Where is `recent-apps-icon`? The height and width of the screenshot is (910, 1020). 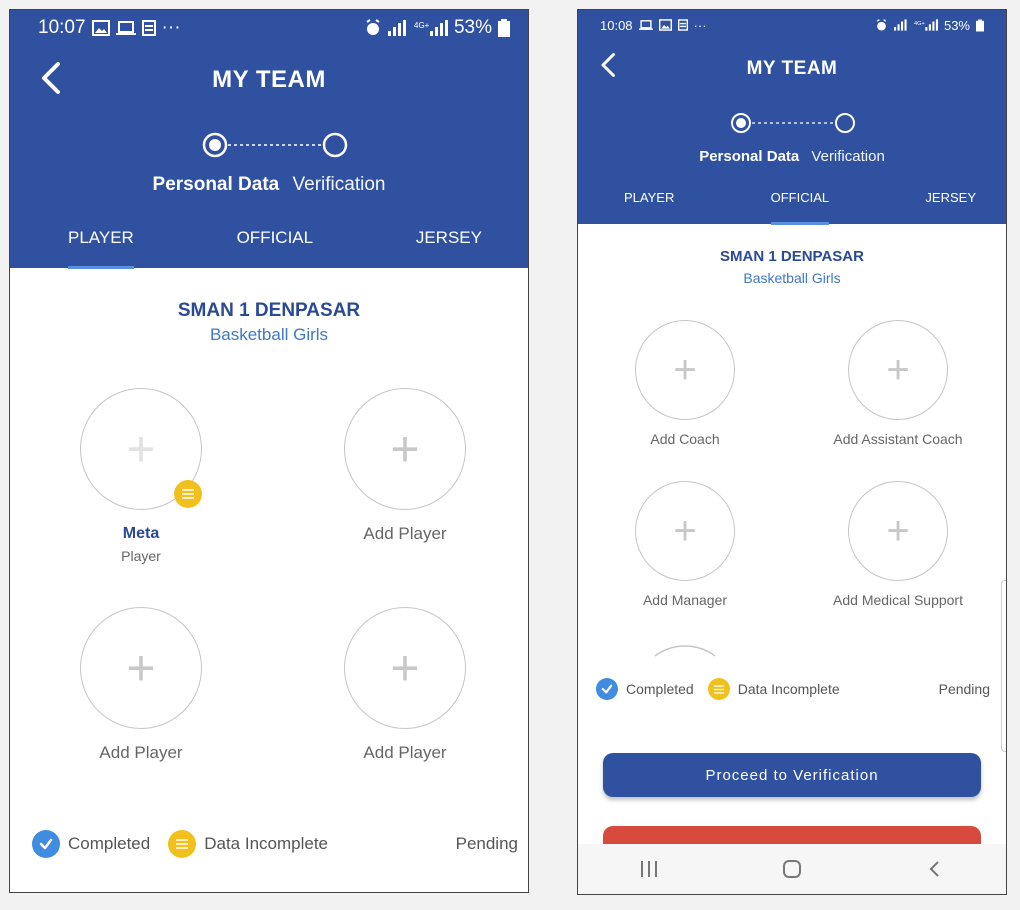 recent-apps-icon is located at coordinates (649, 869).